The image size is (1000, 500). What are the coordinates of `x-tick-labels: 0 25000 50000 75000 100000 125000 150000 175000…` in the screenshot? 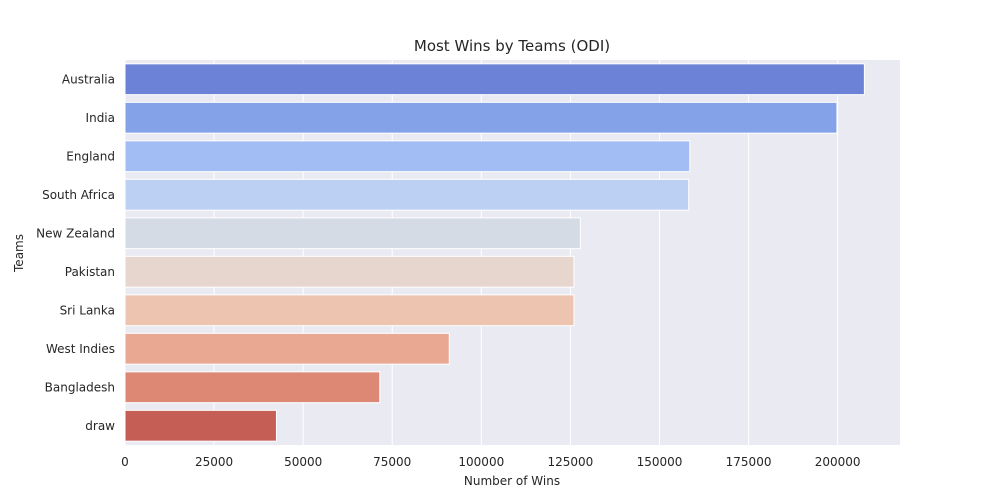 It's located at (490, 462).